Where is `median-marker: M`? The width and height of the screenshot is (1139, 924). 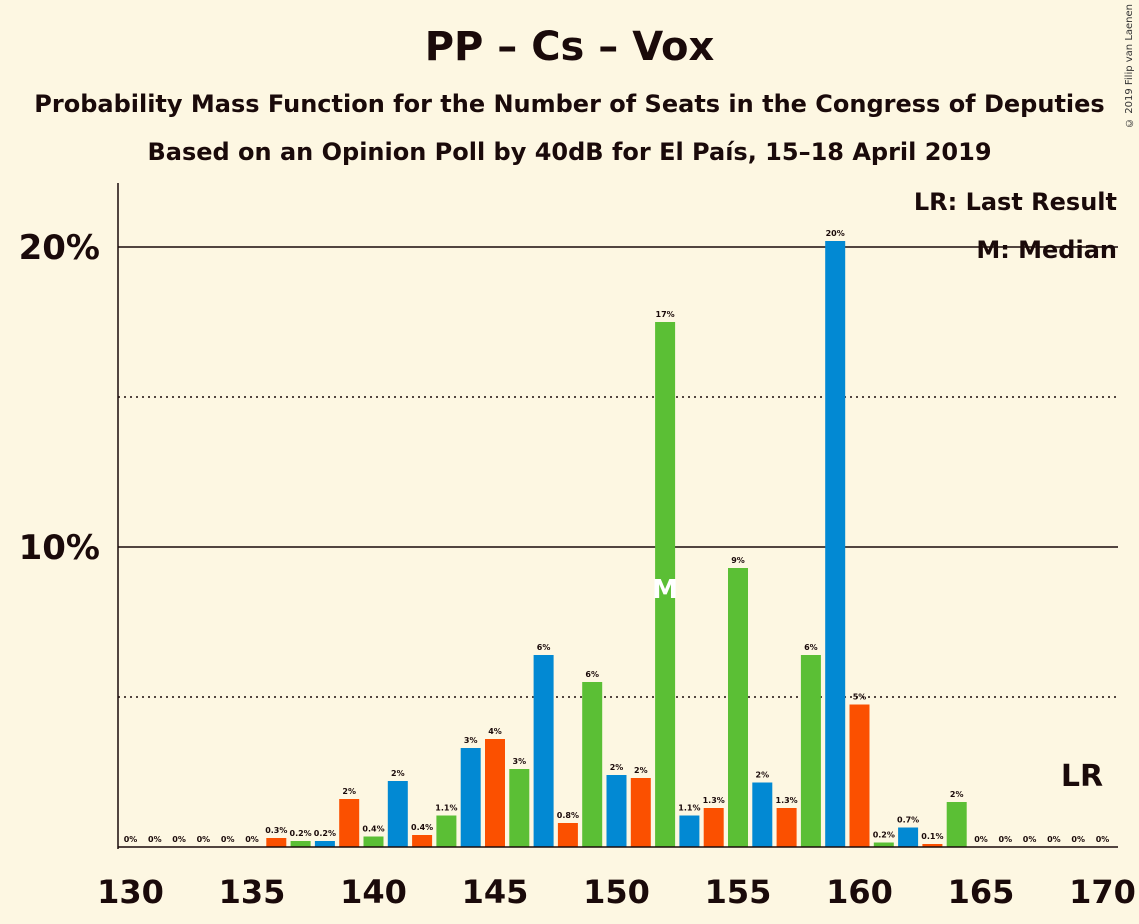 median-marker: M is located at coordinates (665, 590).